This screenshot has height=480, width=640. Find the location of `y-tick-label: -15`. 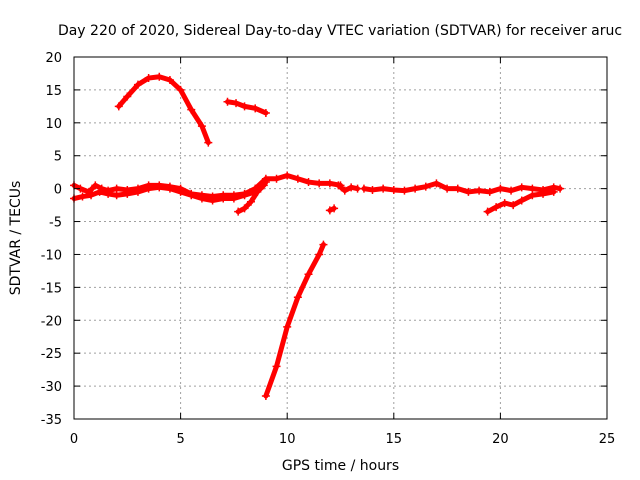

y-tick-label: -15 is located at coordinates (51, 288).